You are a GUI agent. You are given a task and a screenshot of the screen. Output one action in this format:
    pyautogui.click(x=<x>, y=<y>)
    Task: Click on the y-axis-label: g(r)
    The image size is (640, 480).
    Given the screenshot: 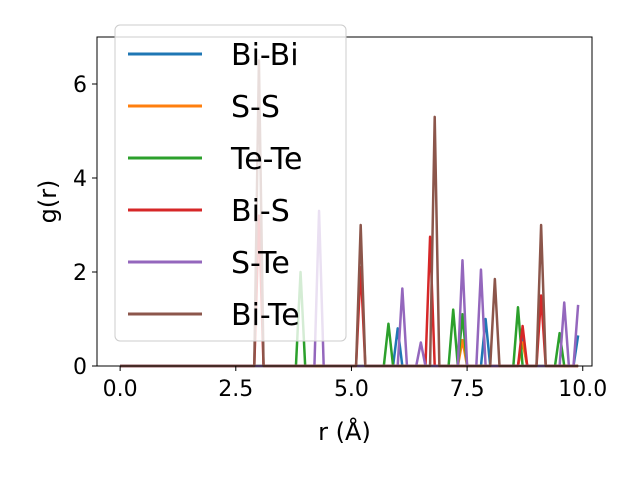 What is the action you would take?
    pyautogui.click(x=48, y=202)
    